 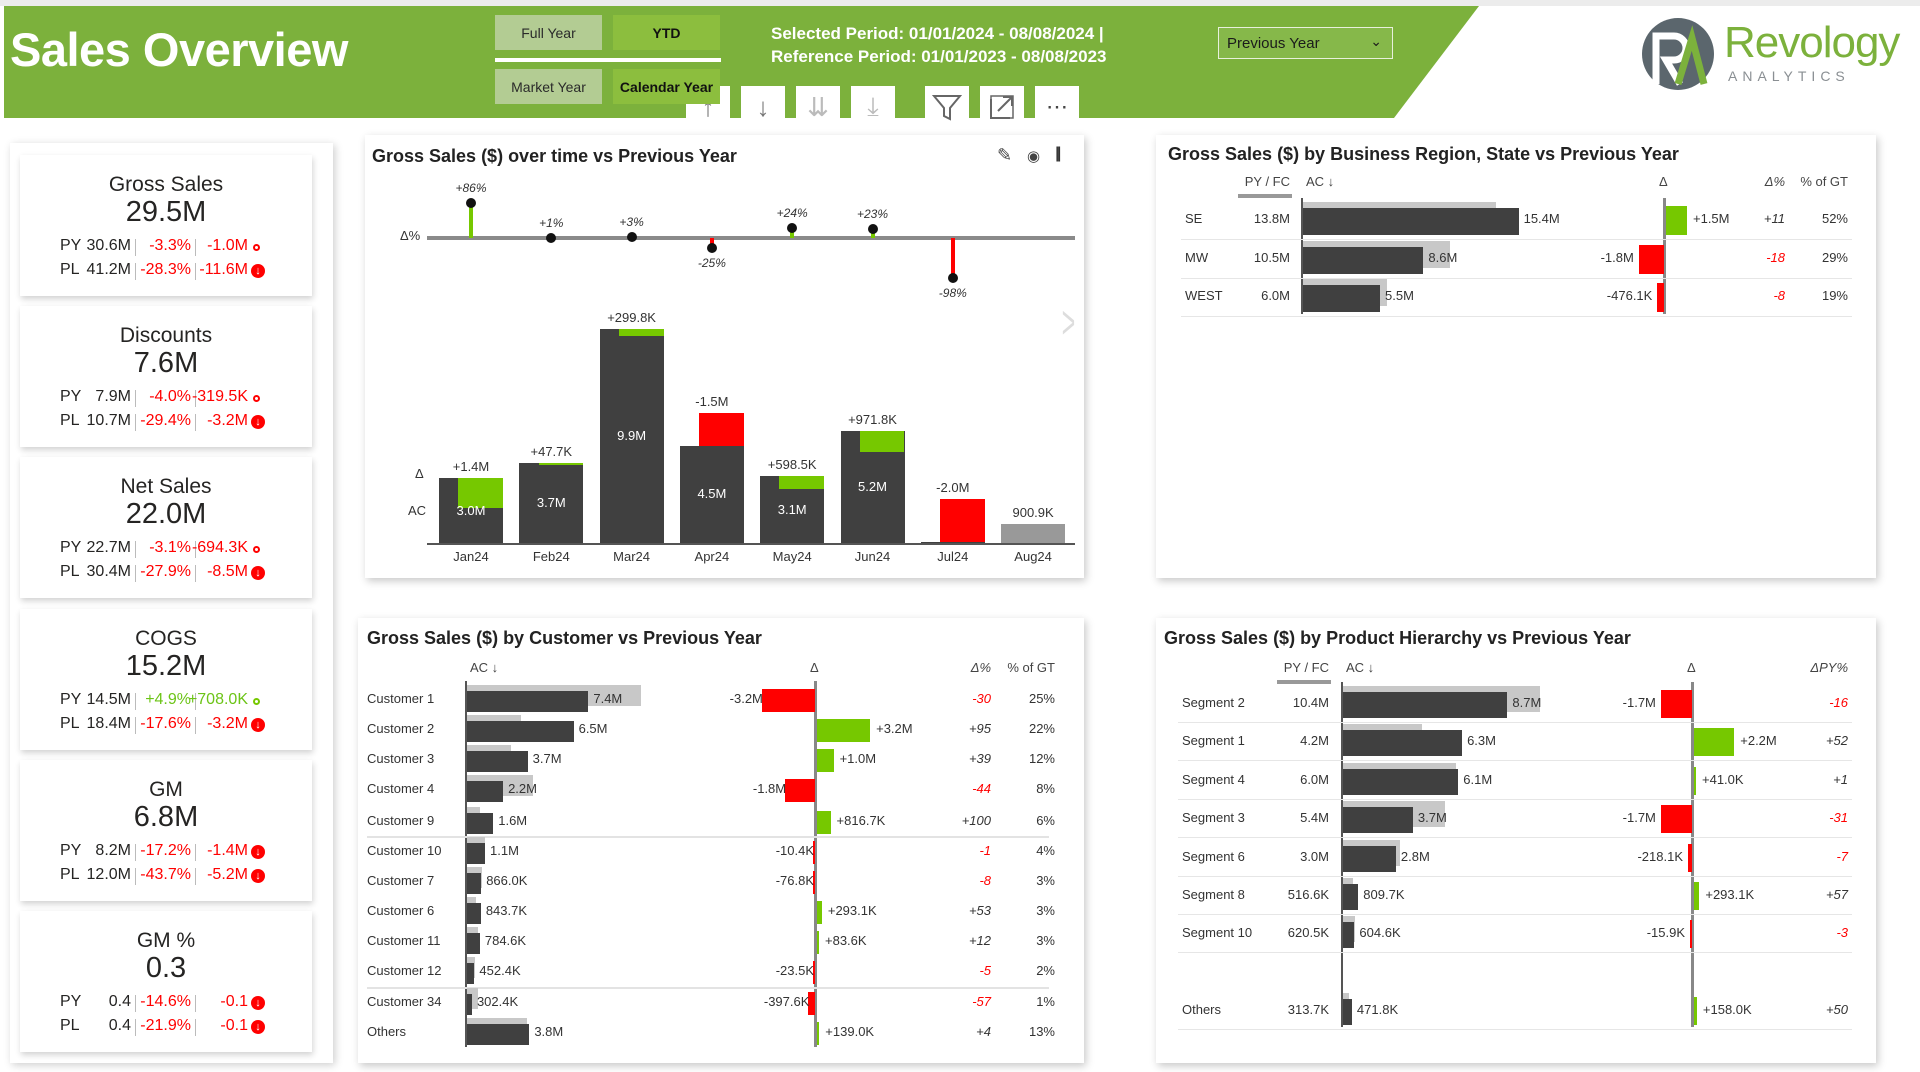 I want to click on column-chart-icon: |||, so click(x=1058, y=153).